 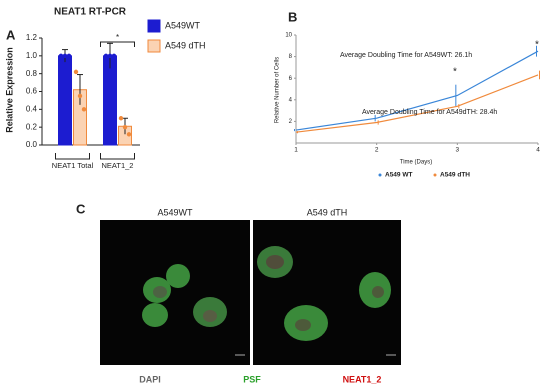 What do you see at coordinates (327, 212) in the screenshot?
I see `image-column-label: A549 dTH` at bounding box center [327, 212].